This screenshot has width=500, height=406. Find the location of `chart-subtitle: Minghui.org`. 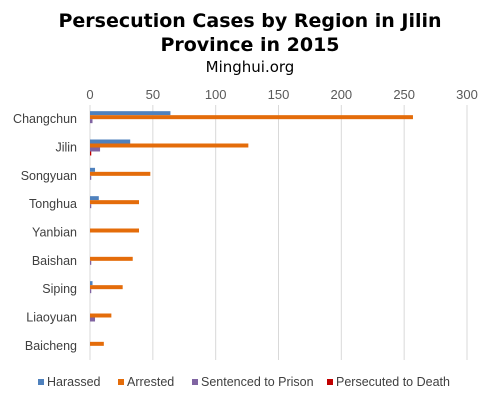

chart-subtitle: Minghui.org is located at coordinates (250, 67).